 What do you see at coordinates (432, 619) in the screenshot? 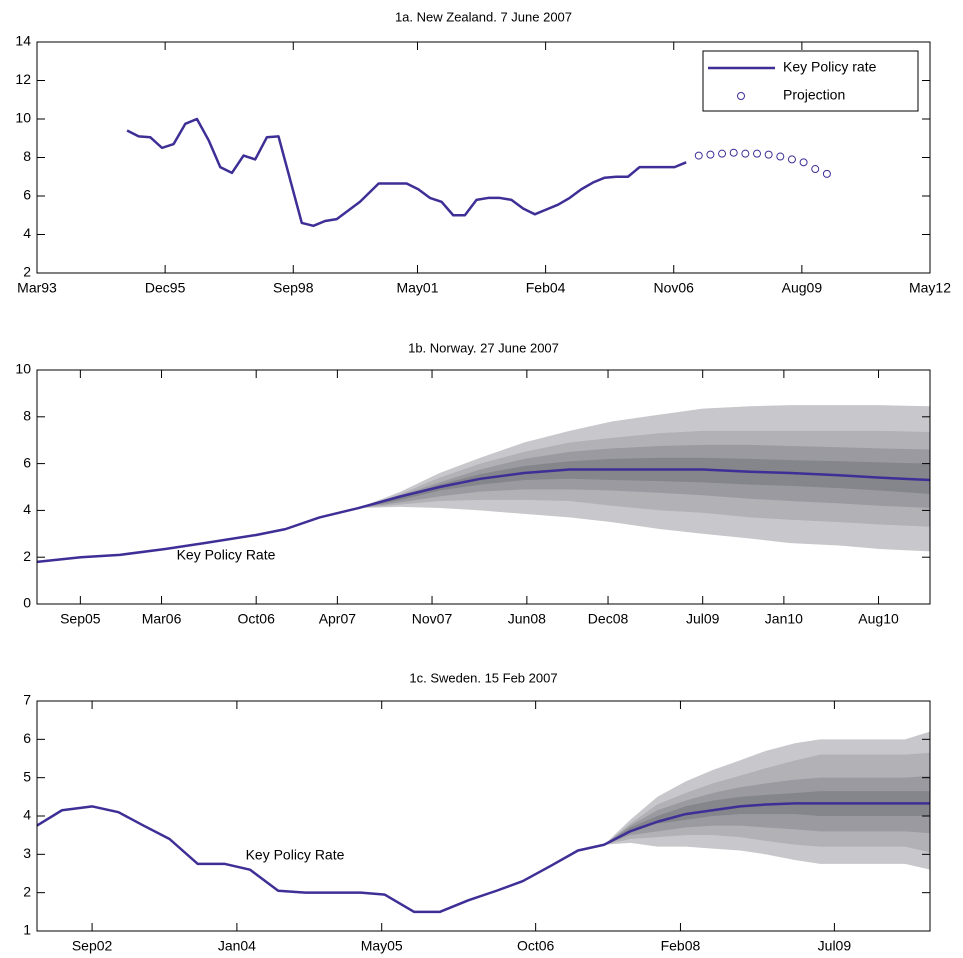
I see `x-tick-label: Nov07` at bounding box center [432, 619].